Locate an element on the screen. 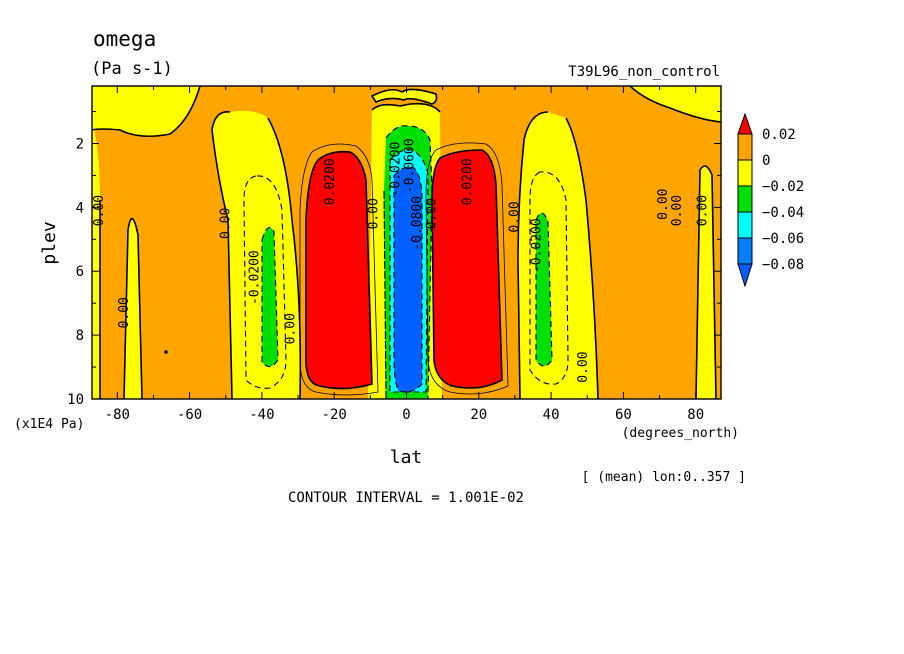 The height and width of the screenshot is (654, 904). contour-zero-right is located at coordinates (533, 255).